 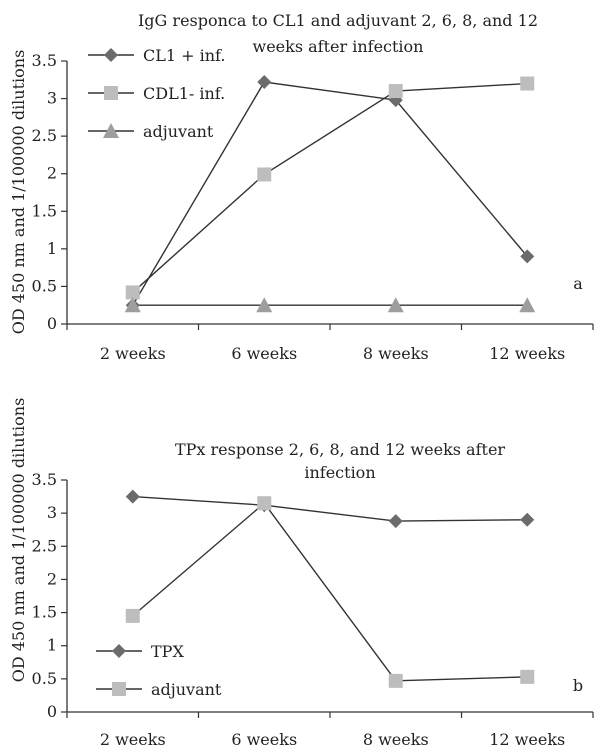 I want to click on chart-title-line: infection, so click(x=339, y=472).